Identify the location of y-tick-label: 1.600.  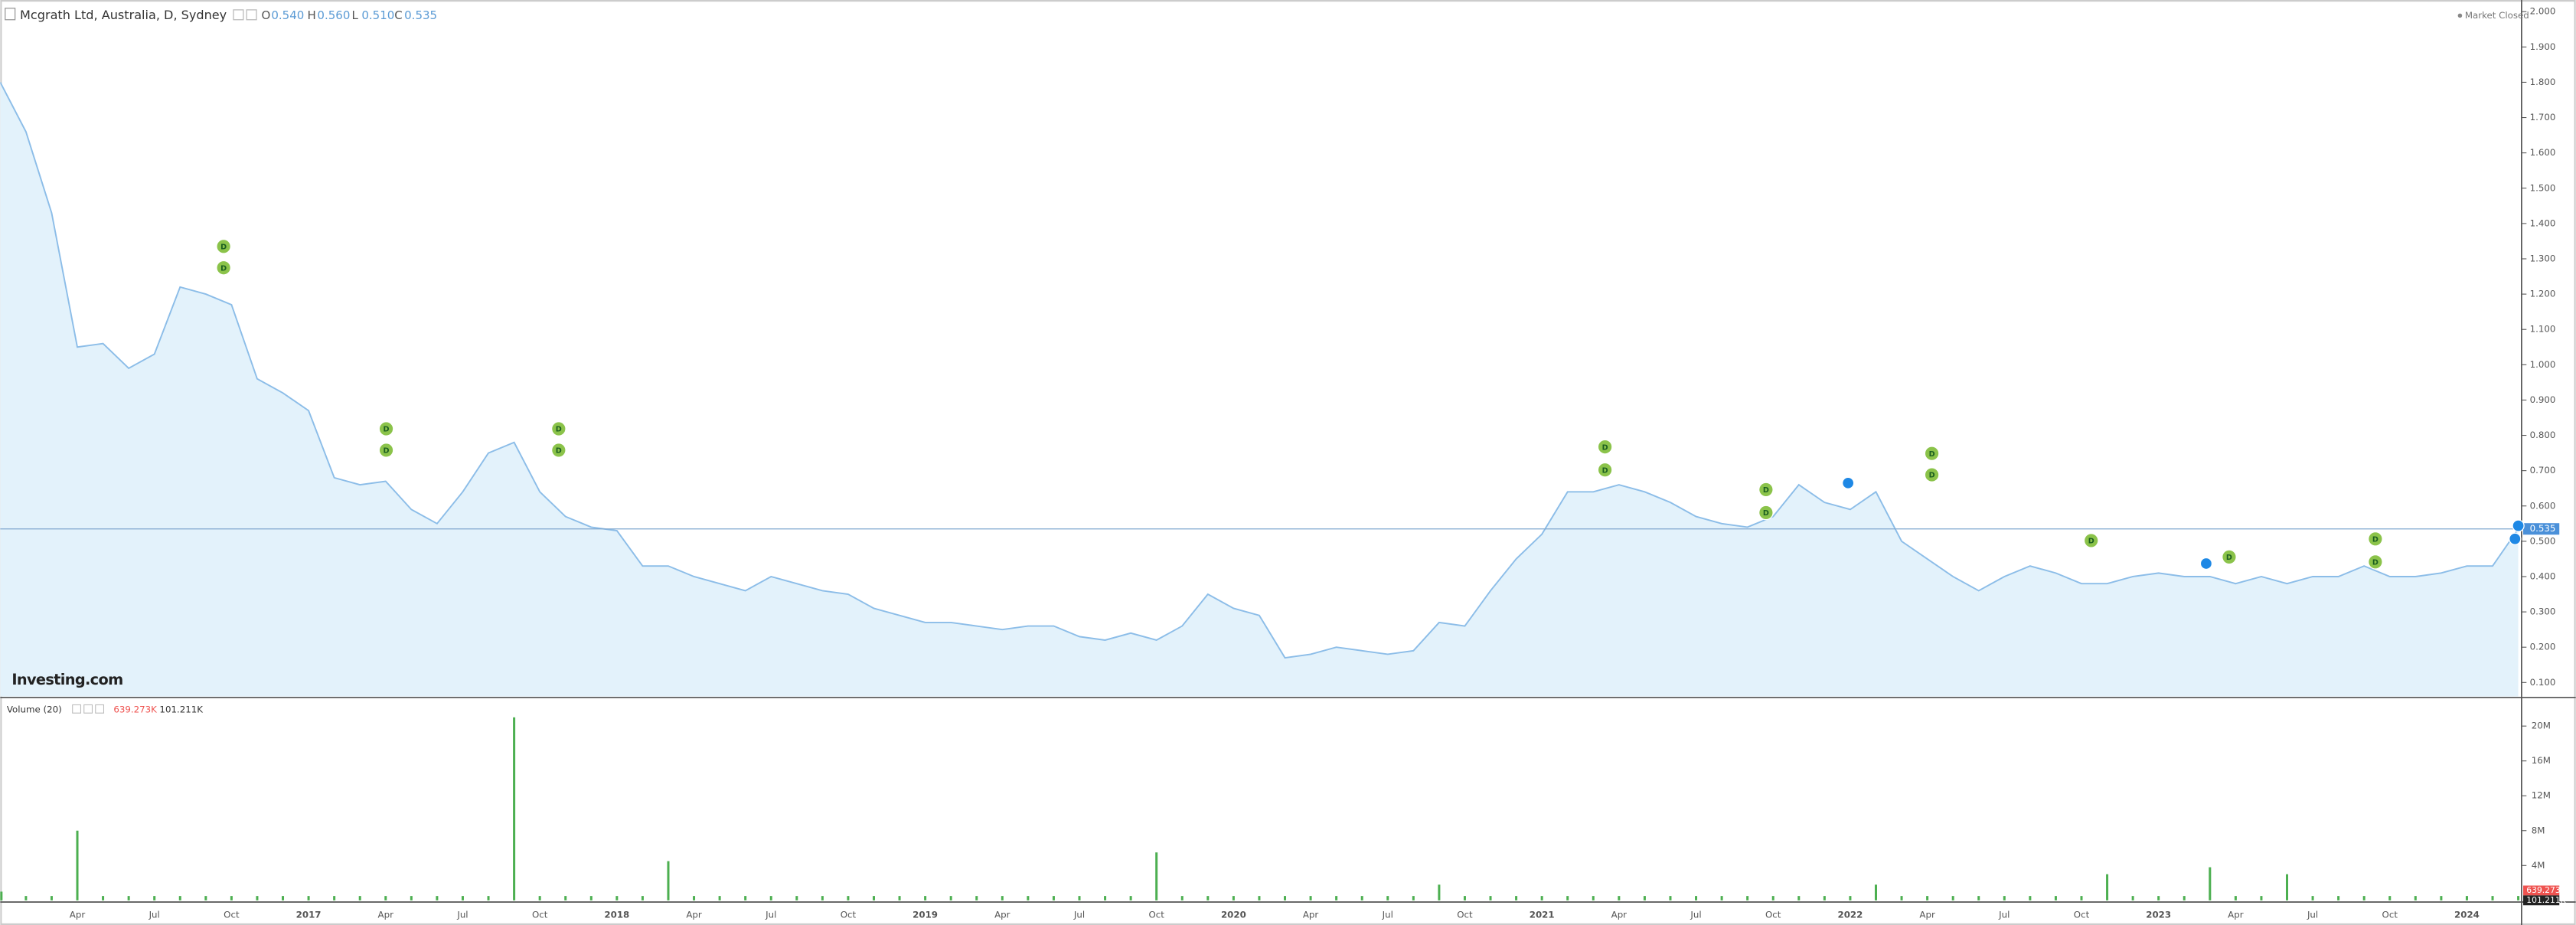
(2543, 152).